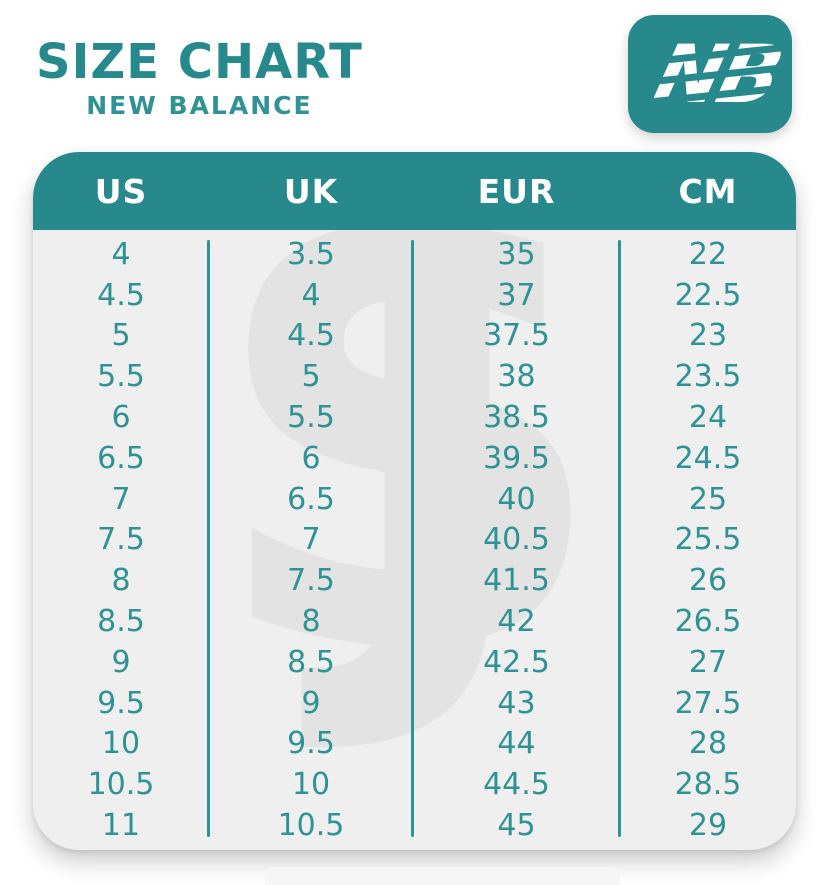  I want to click on size-cell: 23.5, so click(708, 377).